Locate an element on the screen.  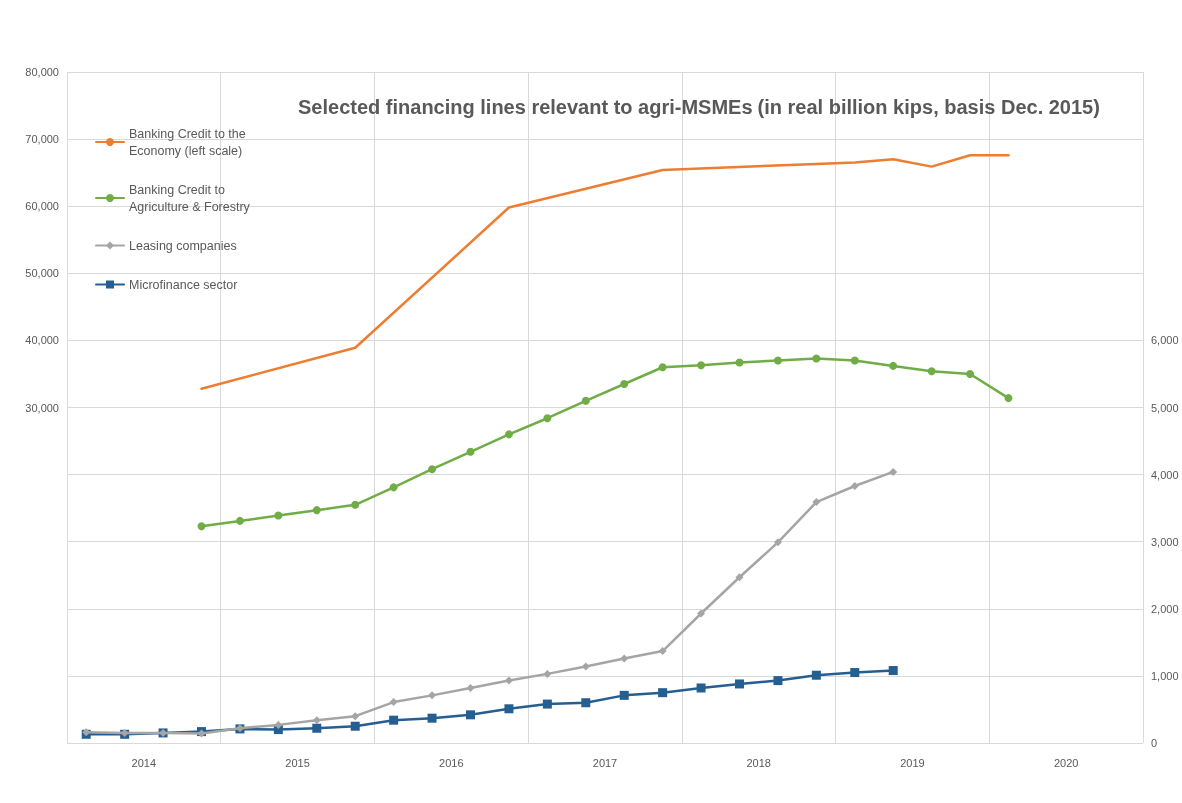
x-tick-label: 2020 is located at coordinates (1066, 762).